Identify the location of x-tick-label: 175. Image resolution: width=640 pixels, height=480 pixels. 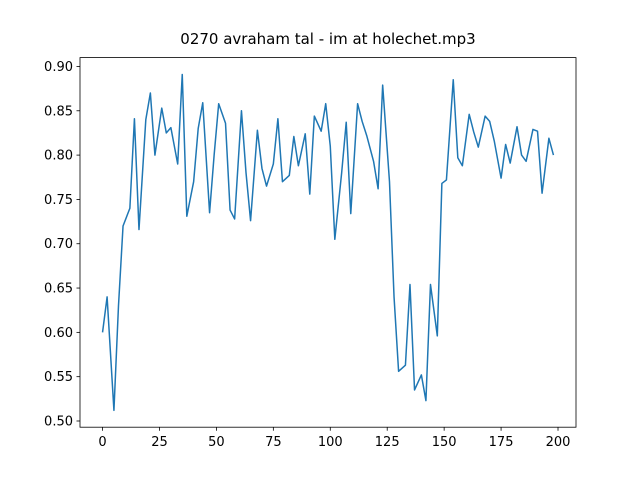
(501, 442).